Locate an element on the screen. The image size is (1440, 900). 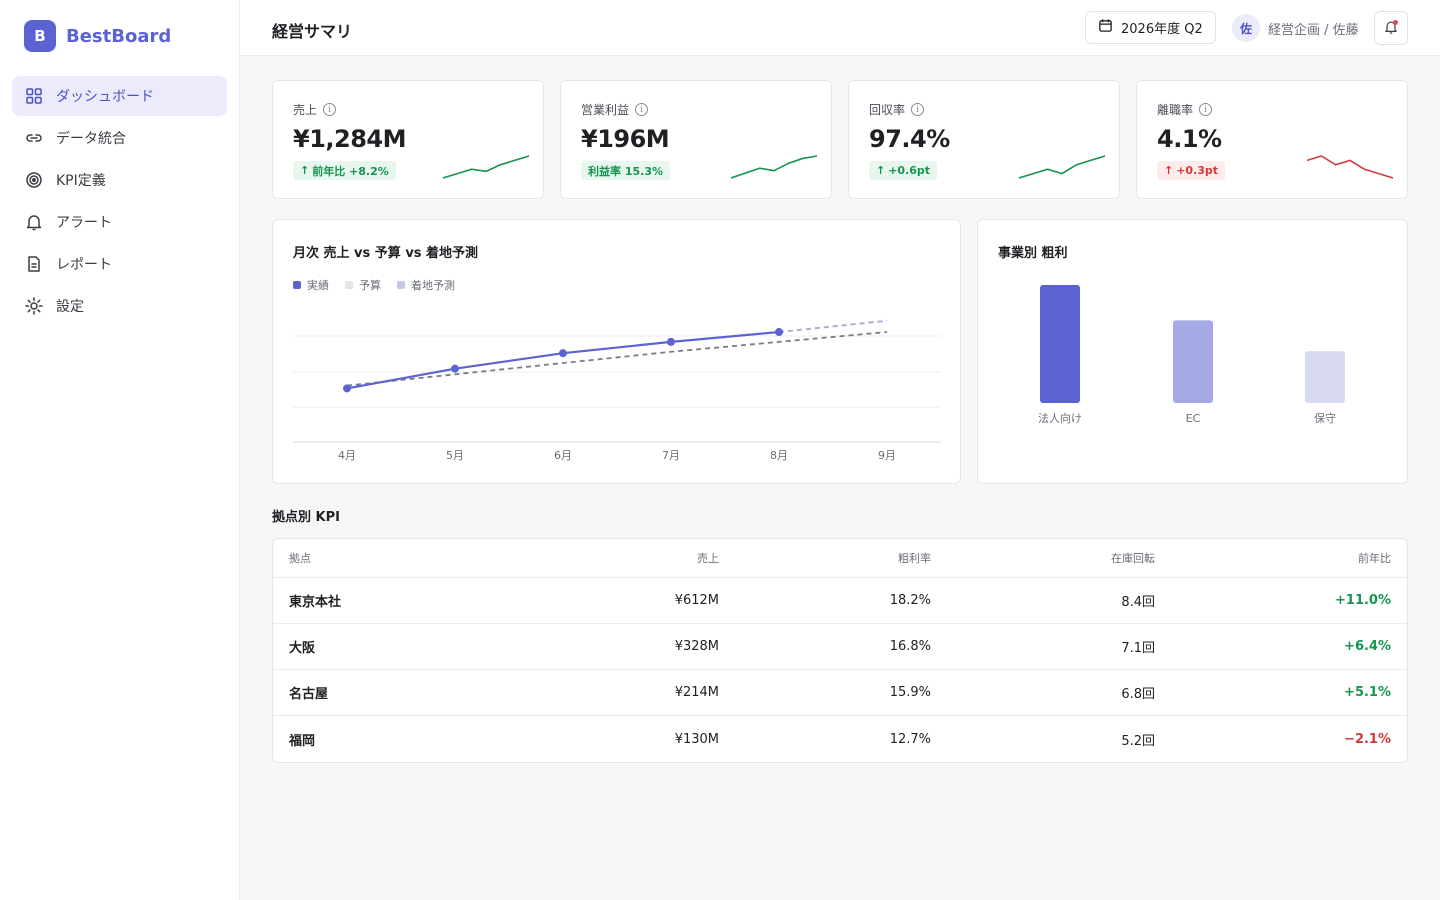
cell-yoy: −2.1% is located at coordinates (1367, 739).